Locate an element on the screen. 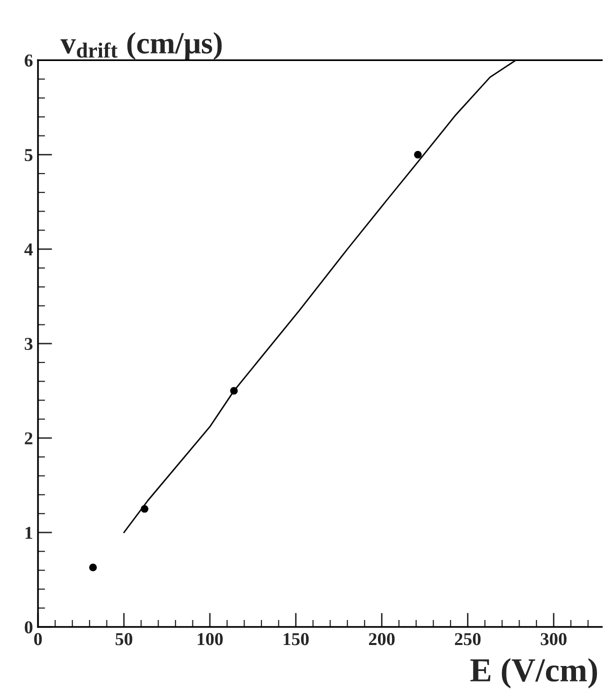 Image resolution: width=603 pixels, height=692 pixels. y-axis-title: v$_{drift}$ (cm/μs) is located at coordinates (141, 46).